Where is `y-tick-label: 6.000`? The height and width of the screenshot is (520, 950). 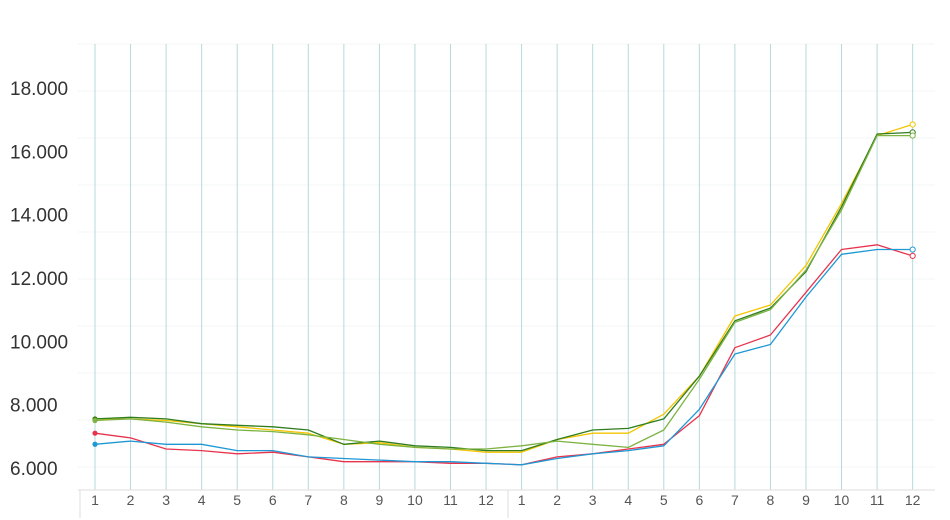 y-tick-label: 6.000 is located at coordinates (34, 469).